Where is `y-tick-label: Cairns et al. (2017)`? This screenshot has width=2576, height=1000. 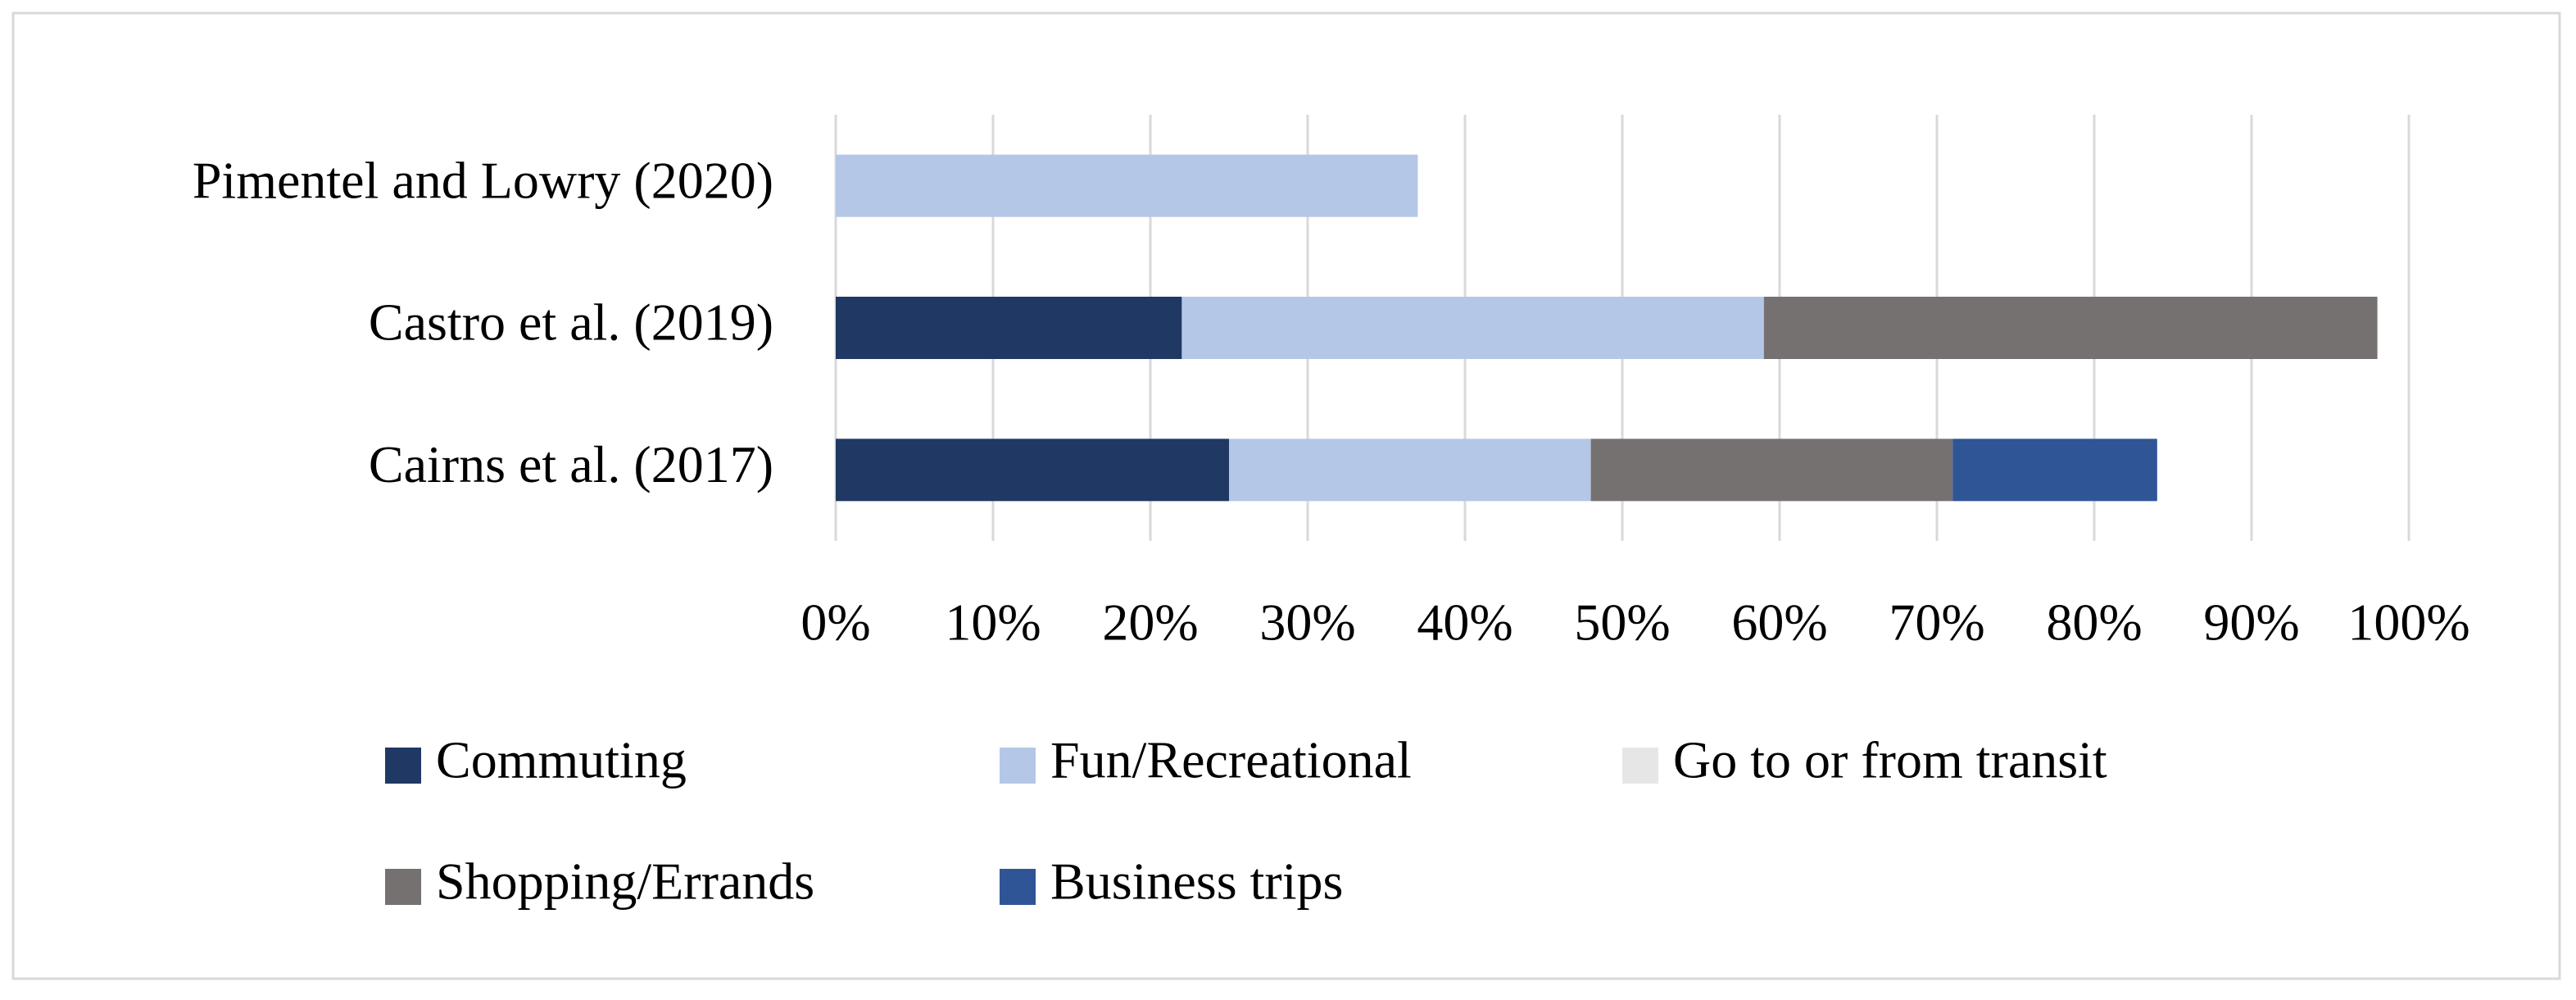
y-tick-label: Cairns et al. (2017) is located at coordinates (571, 464).